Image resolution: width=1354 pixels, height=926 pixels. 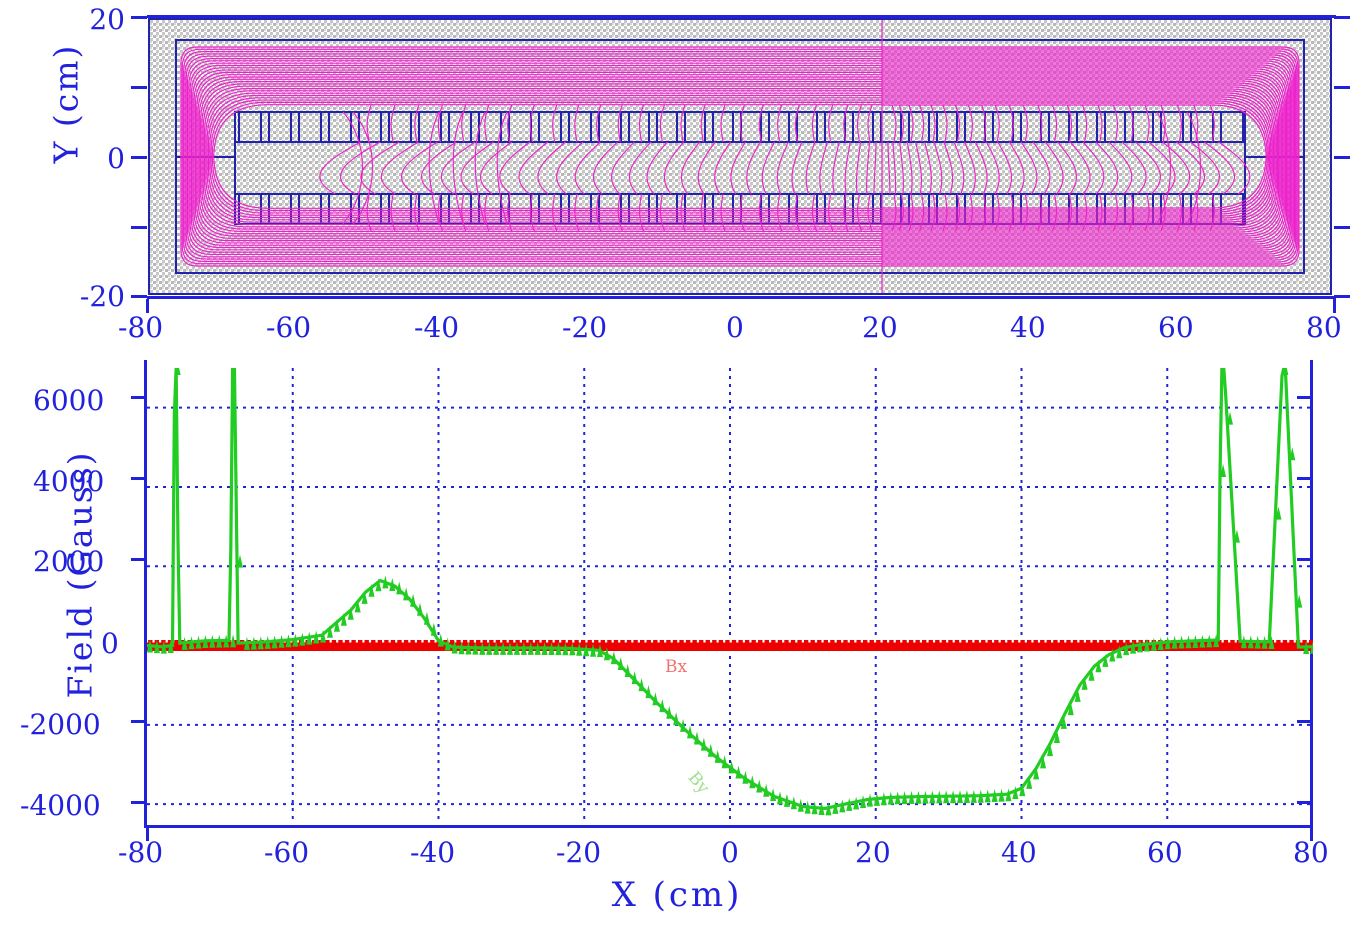 What do you see at coordinates (585, 327) in the screenshot?
I see `top-xtick-neg20: -20` at bounding box center [585, 327].